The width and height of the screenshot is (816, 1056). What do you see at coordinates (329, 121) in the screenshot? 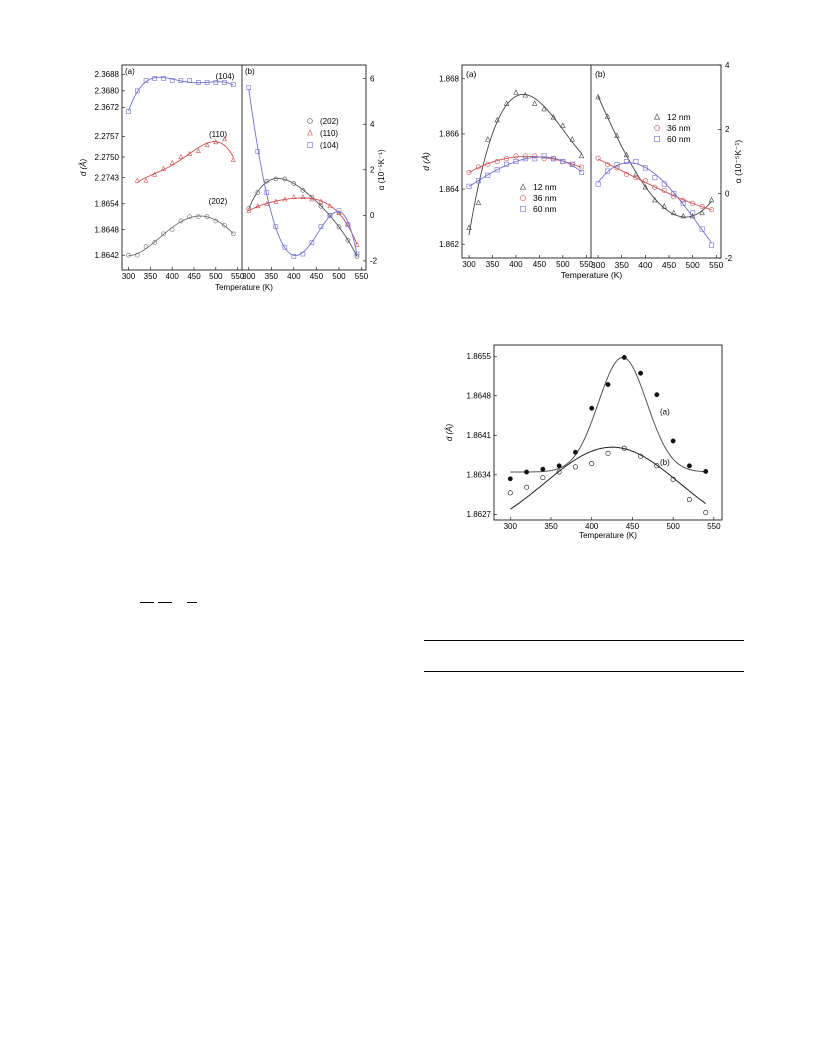
I see `legend-label: (202)` at bounding box center [329, 121].